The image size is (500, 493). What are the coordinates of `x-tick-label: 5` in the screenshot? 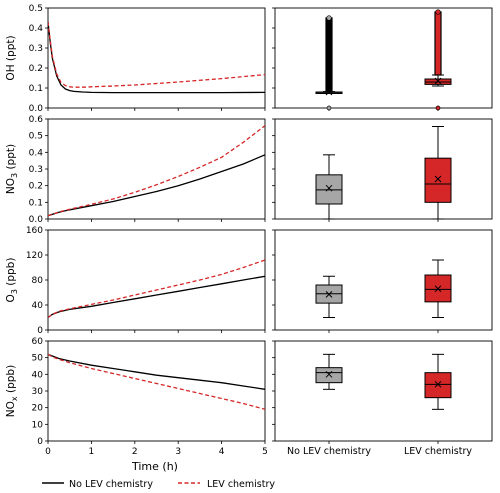 It's located at (265, 452).